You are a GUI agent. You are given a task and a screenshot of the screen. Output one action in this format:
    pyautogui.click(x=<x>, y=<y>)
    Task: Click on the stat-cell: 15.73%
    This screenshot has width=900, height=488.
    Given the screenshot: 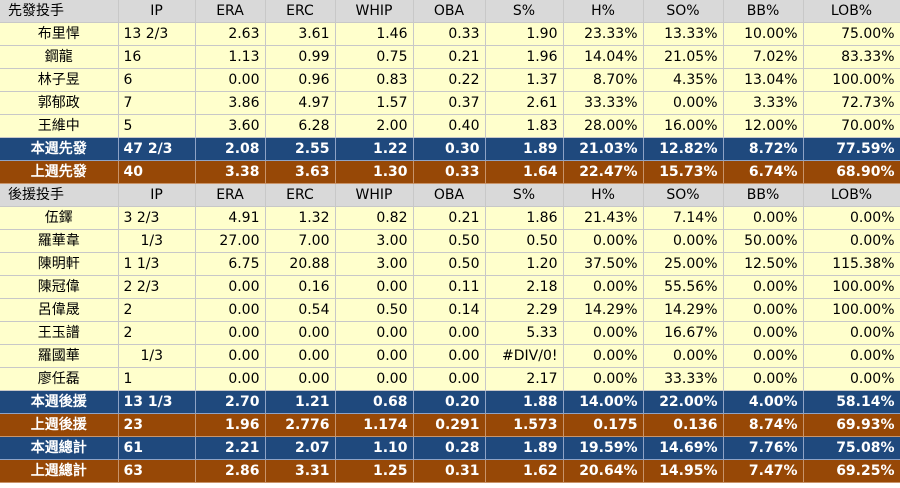 What is the action you would take?
    pyautogui.click(x=683, y=172)
    